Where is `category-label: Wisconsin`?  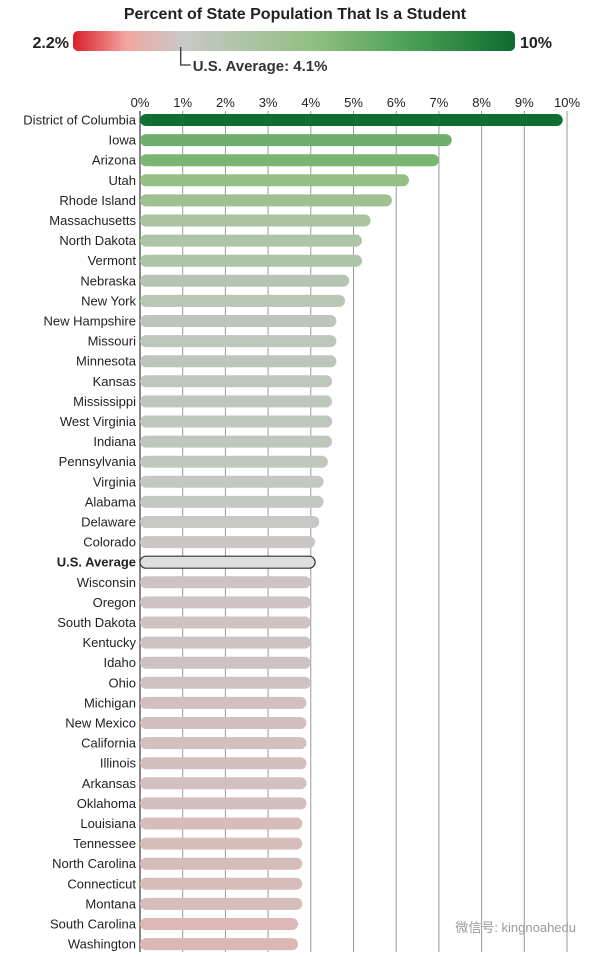 category-label: Wisconsin is located at coordinates (106, 582).